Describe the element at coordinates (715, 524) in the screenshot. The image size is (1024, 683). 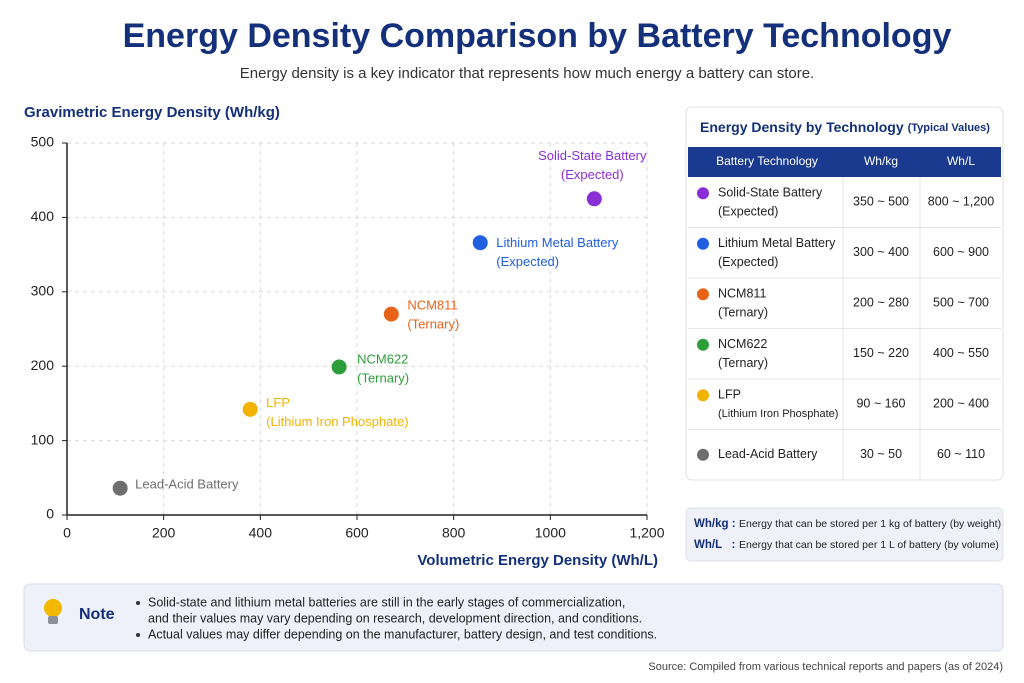
I see `definition-term: Wh/kg :` at that location.